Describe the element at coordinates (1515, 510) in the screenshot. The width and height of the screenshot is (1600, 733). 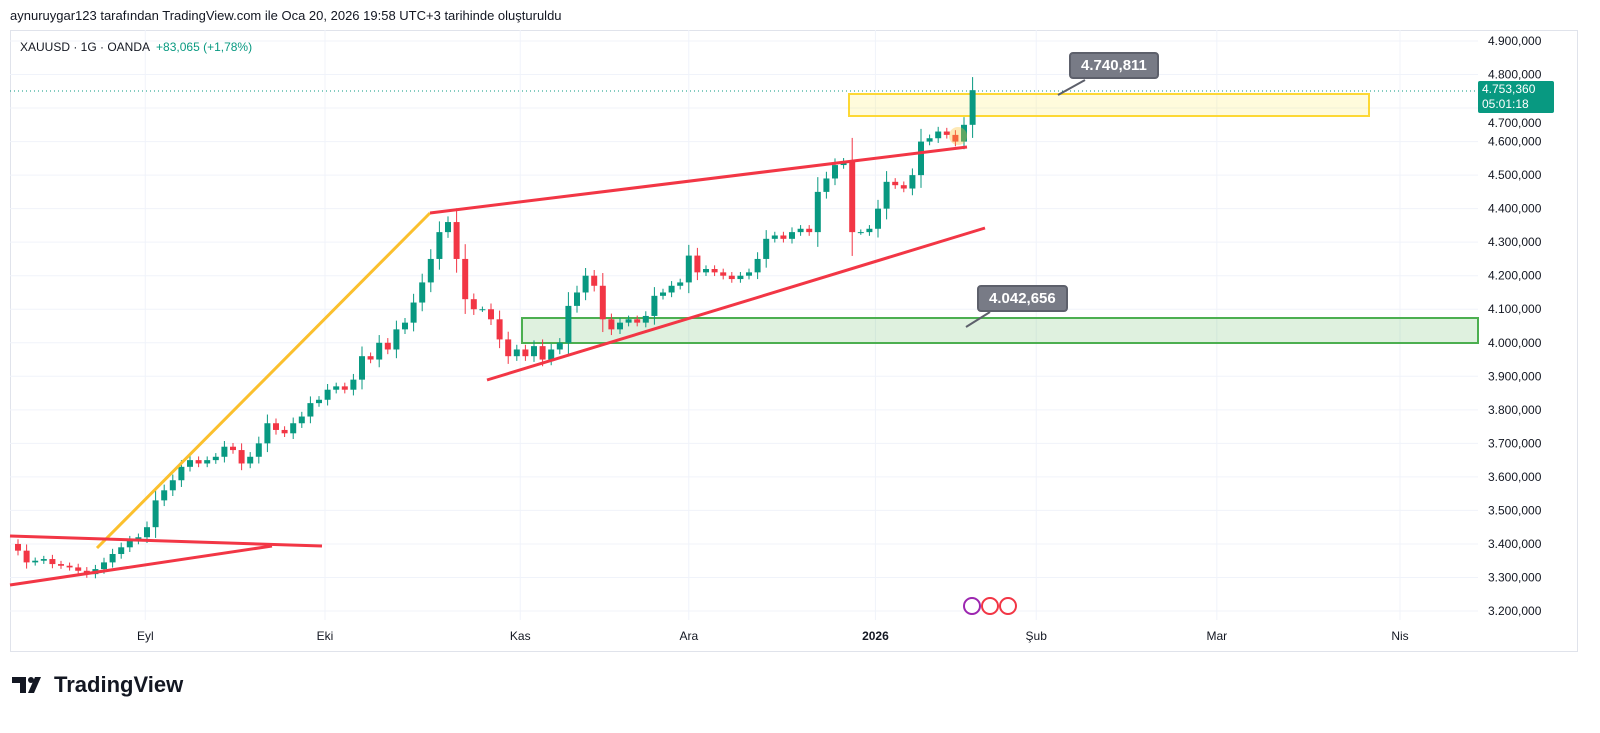
I see `y-tick-label: 3.500,000` at that location.